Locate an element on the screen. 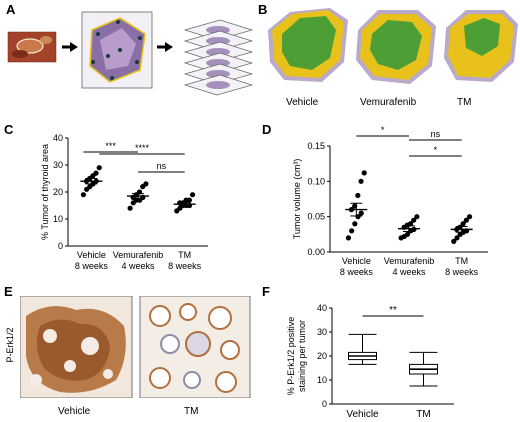  significance-label: *** is located at coordinates (110, 146).